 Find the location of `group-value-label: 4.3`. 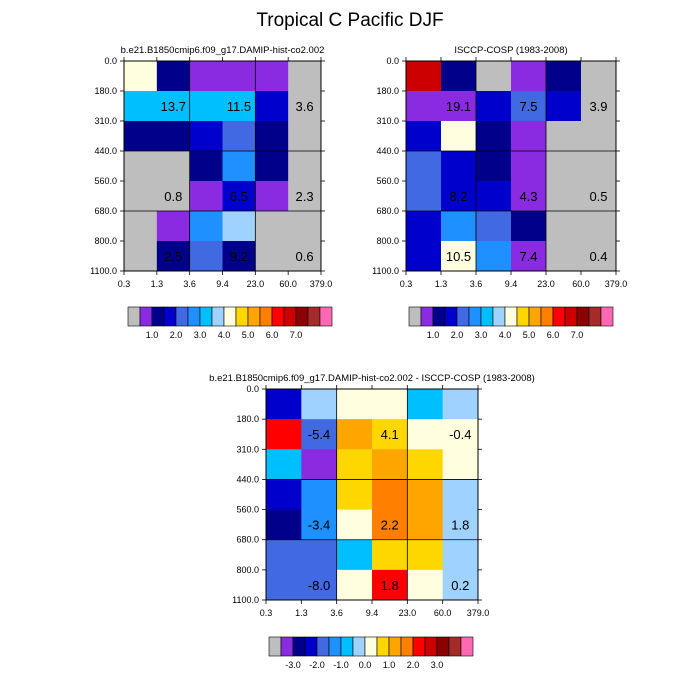

group-value-label: 4.3 is located at coordinates (528, 196).